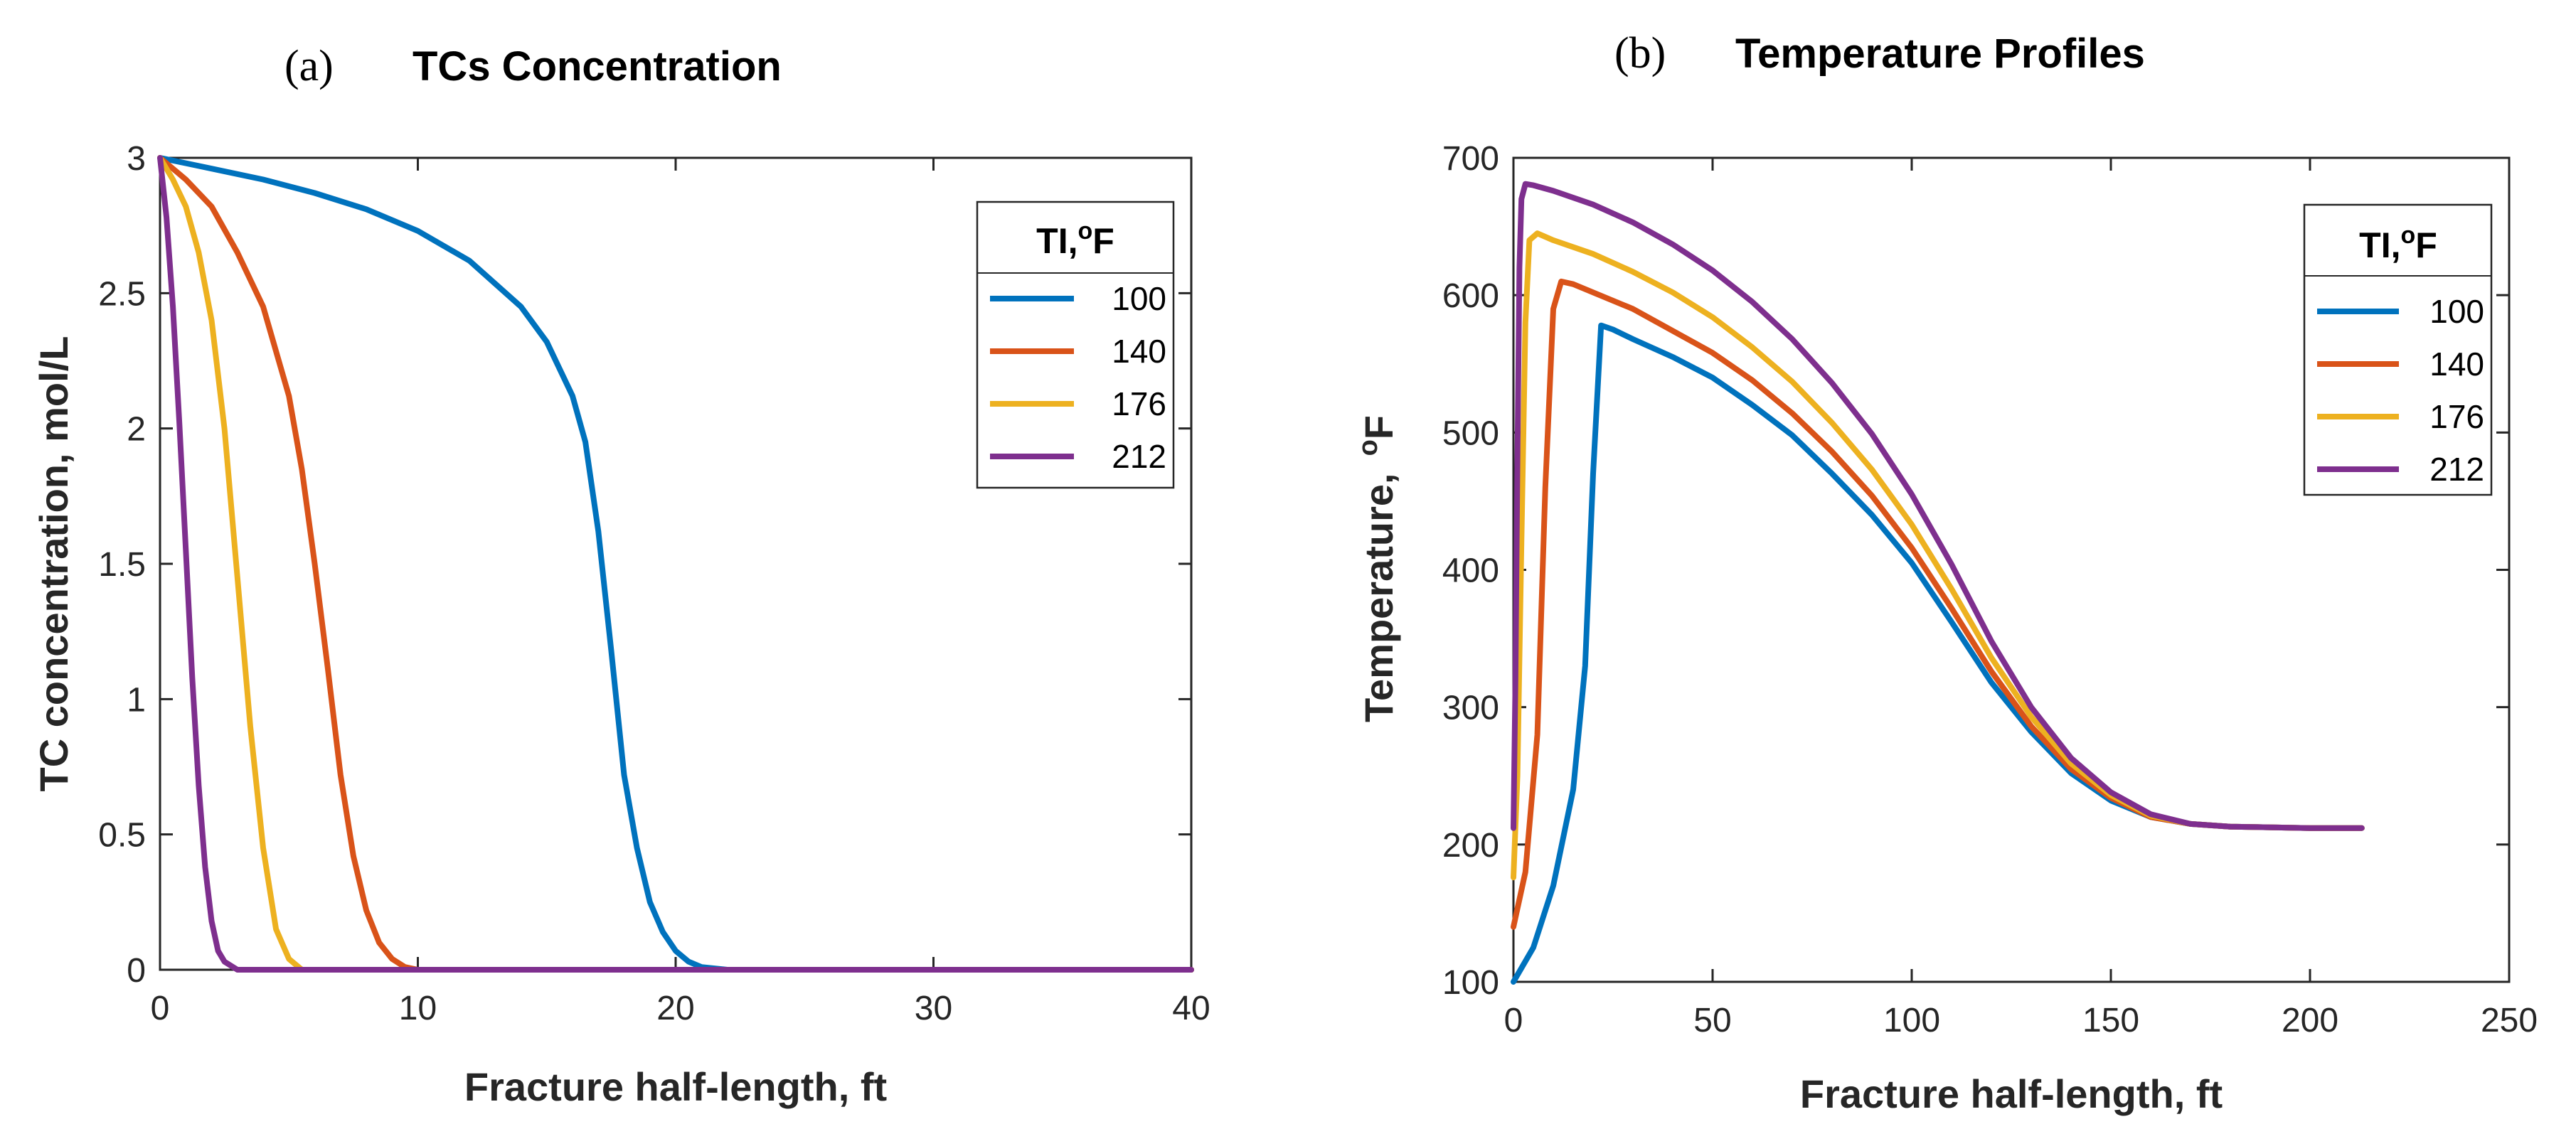  I want to click on panel-a-legend: TI,oF 100 140 176 212, so click(1075, 344).